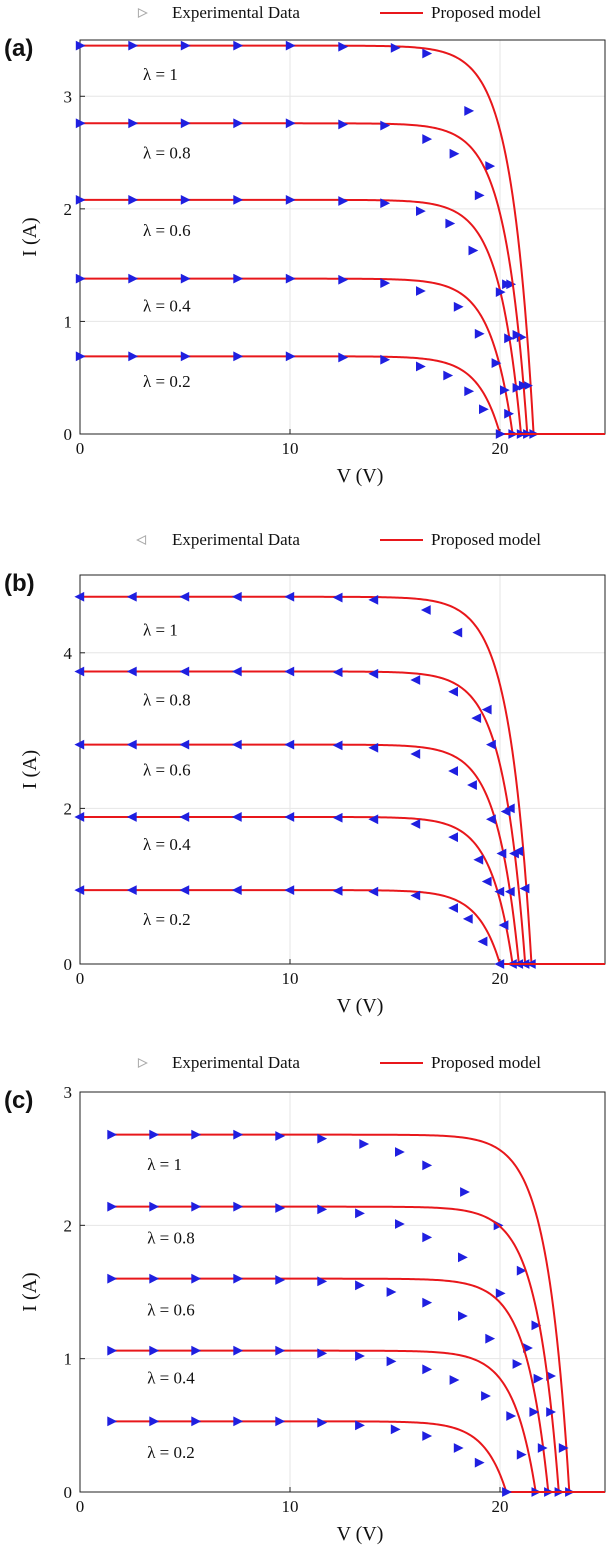  What do you see at coordinates (68, 808) in the screenshot?
I see `y-tick-label: 2` at bounding box center [68, 808].